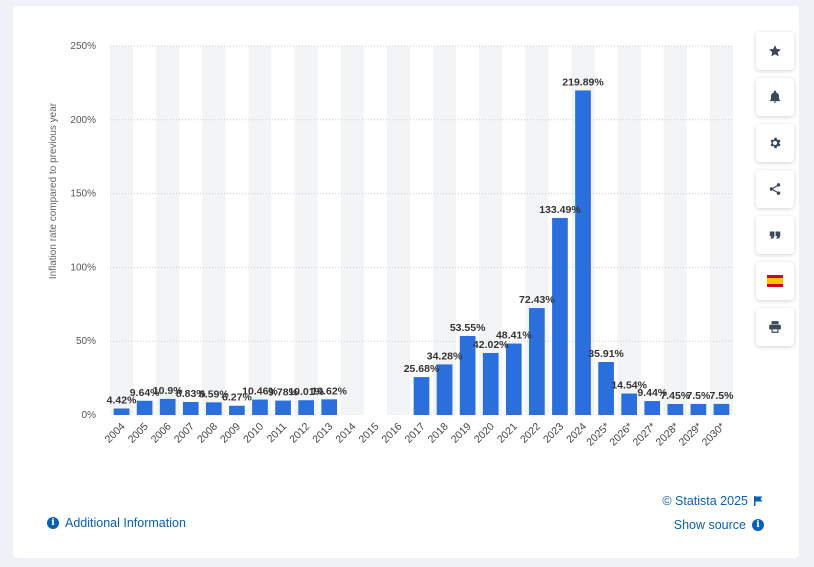 This screenshot has width=814, height=567. I want to click on print-button, so click(775, 327).